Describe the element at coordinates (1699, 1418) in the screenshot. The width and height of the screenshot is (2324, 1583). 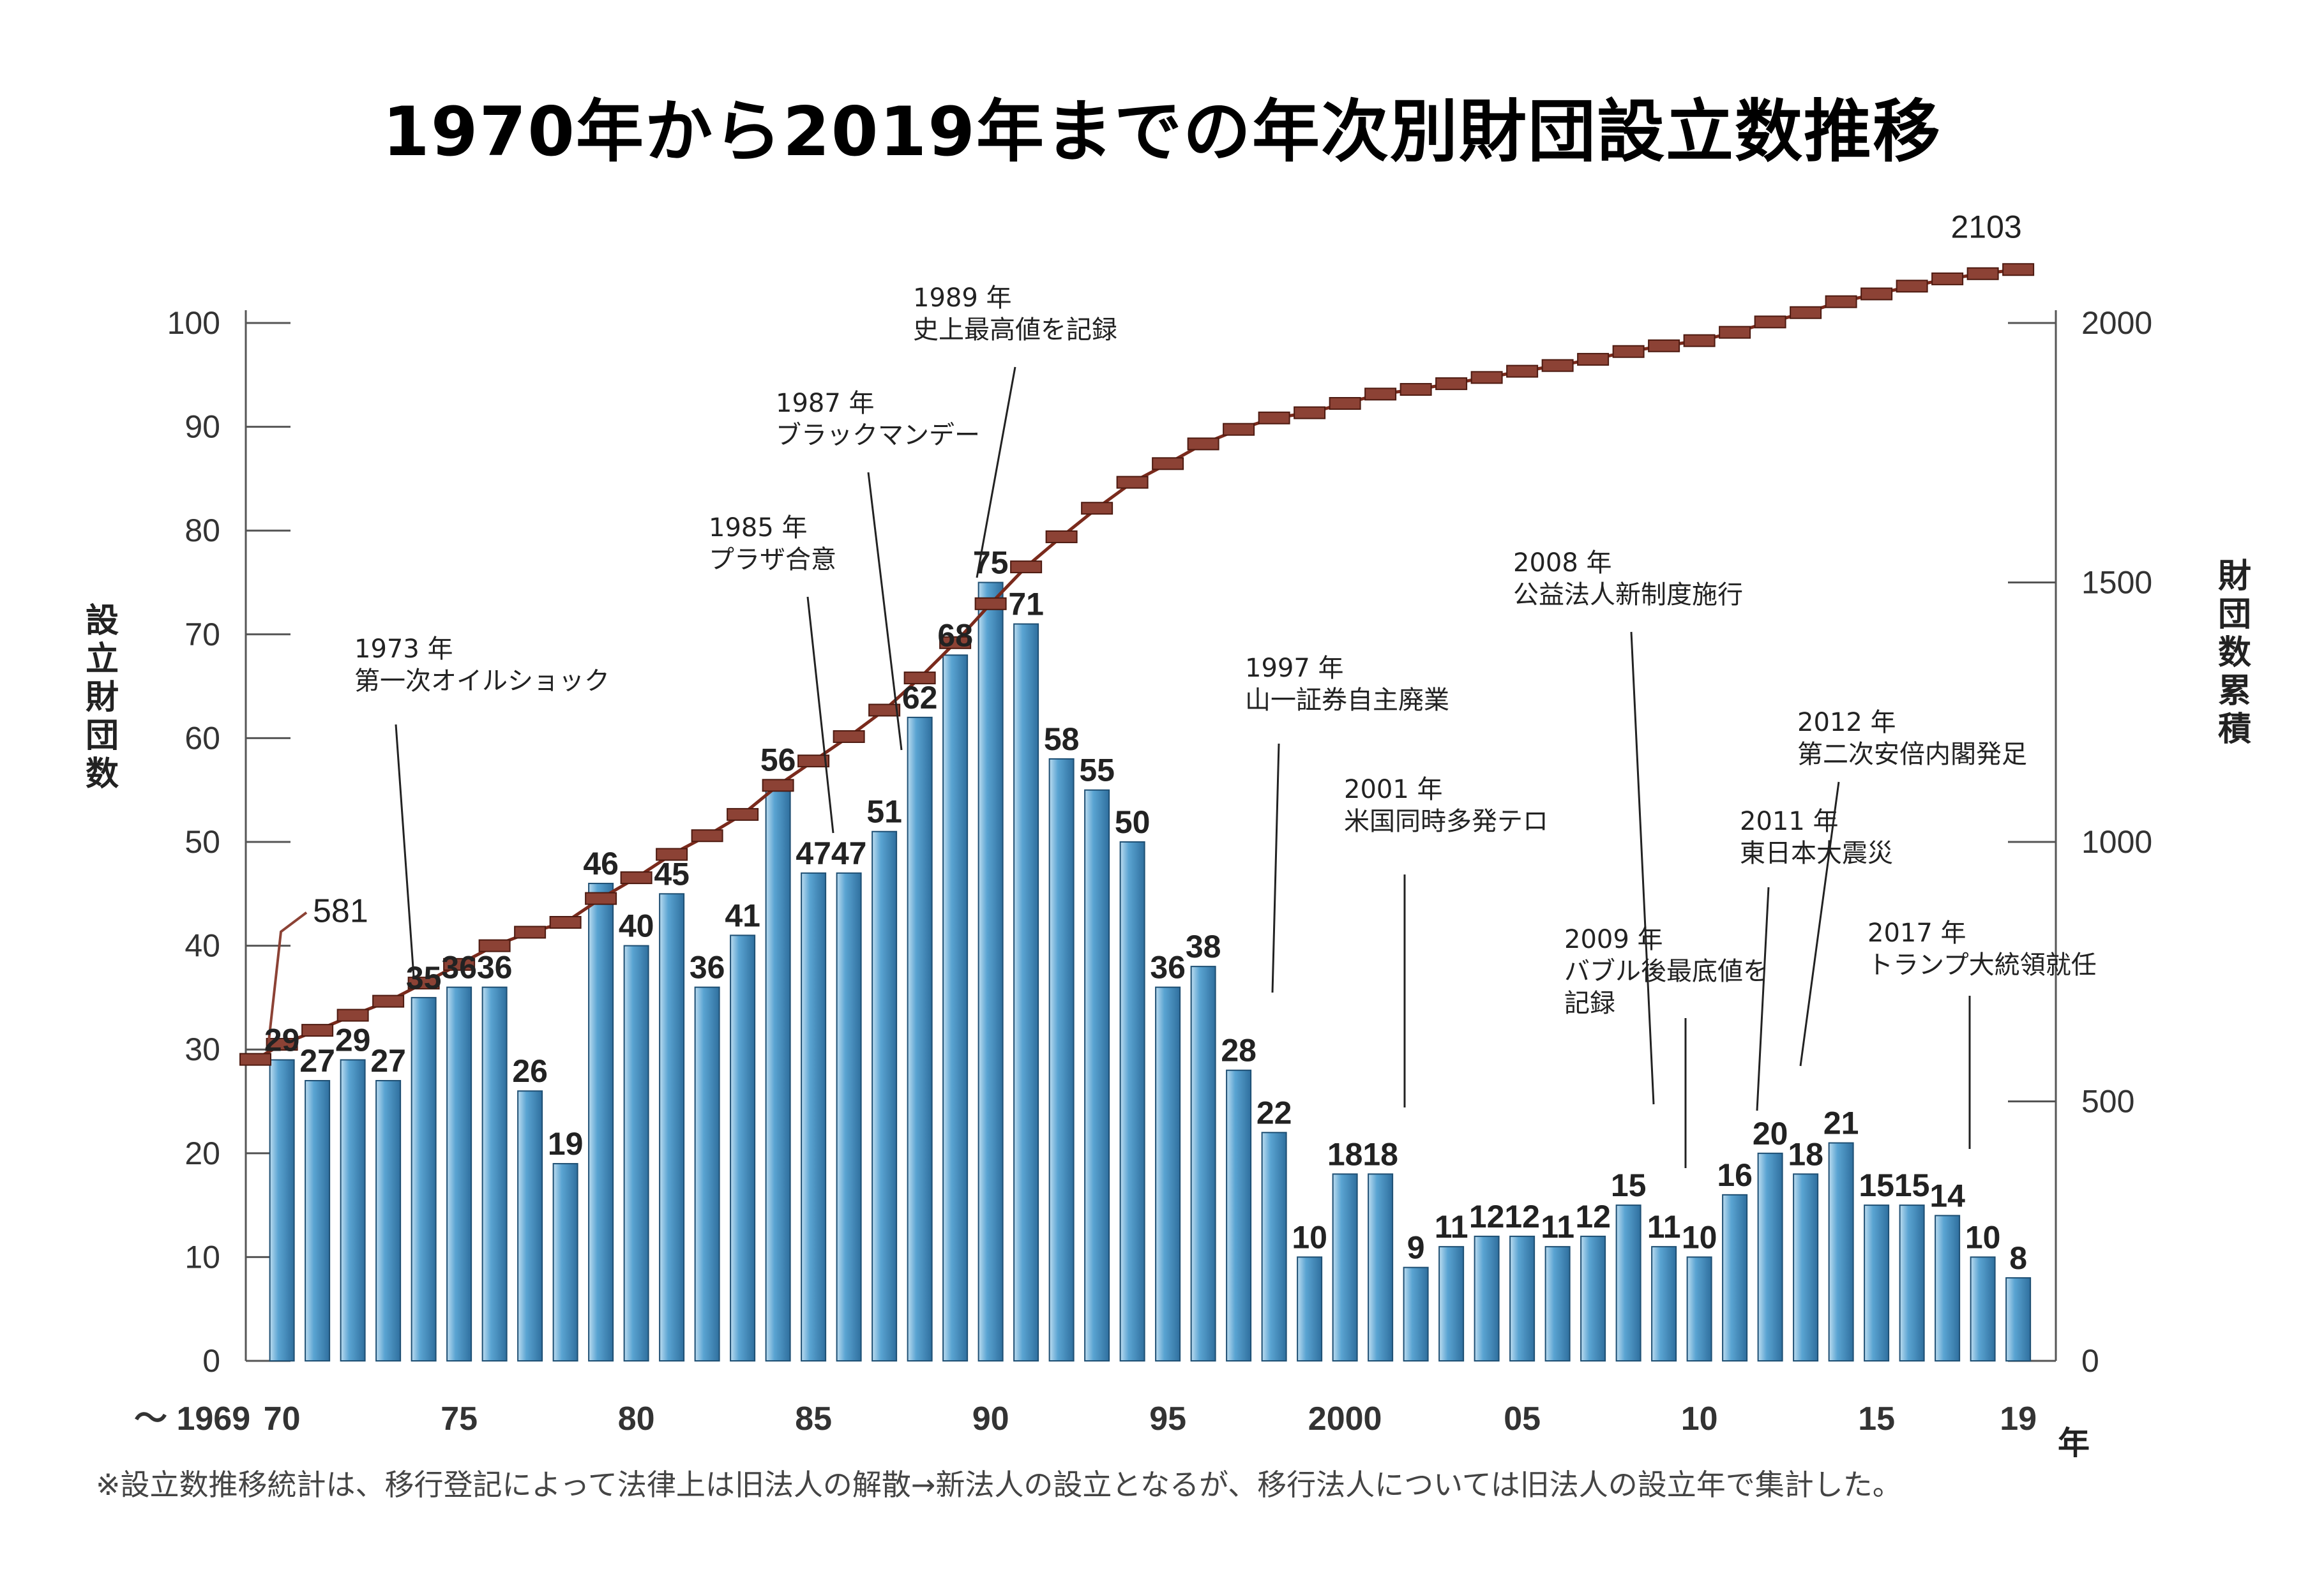
I see `x-tick-label: 10` at that location.